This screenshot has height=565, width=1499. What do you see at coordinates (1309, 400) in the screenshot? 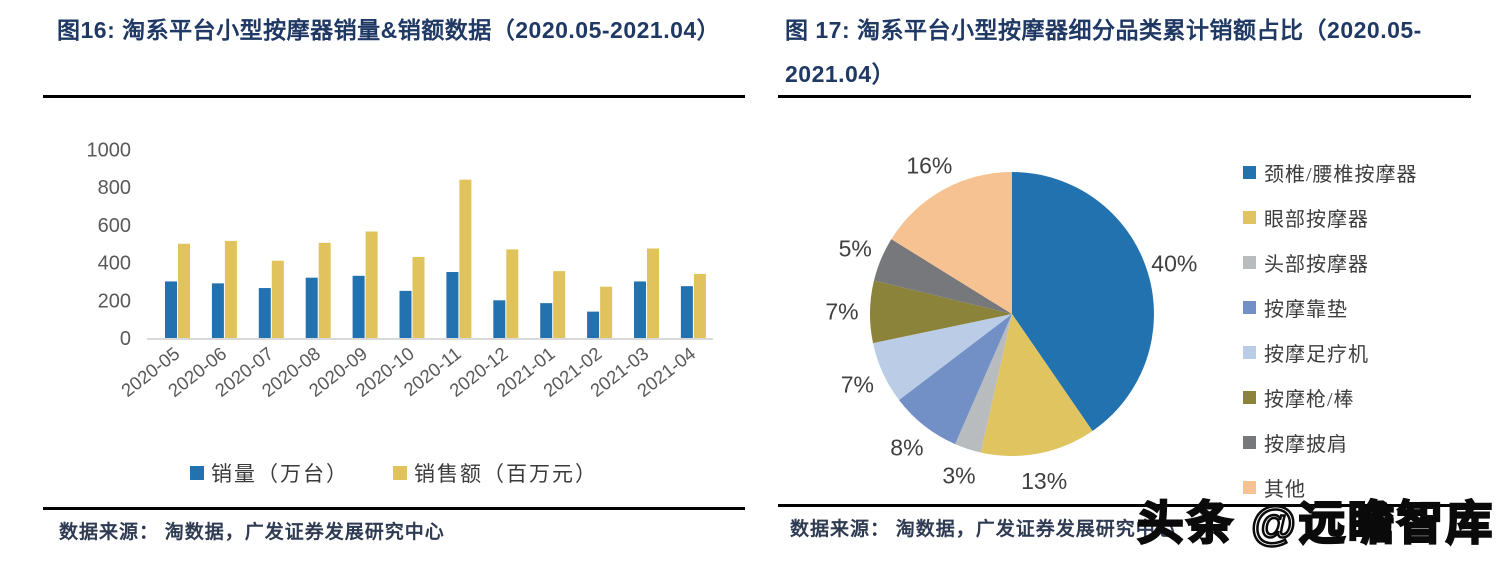
I see `pie-legend-item-5-label: 按摩枪/棒` at bounding box center [1309, 400].